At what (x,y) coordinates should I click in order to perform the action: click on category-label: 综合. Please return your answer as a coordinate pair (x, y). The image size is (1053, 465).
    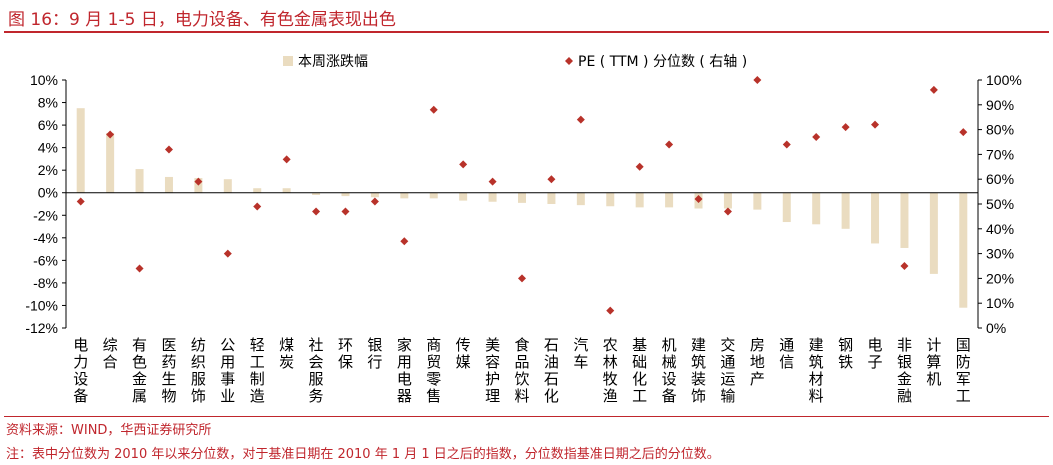
    Looking at the image, I should click on (110, 353).